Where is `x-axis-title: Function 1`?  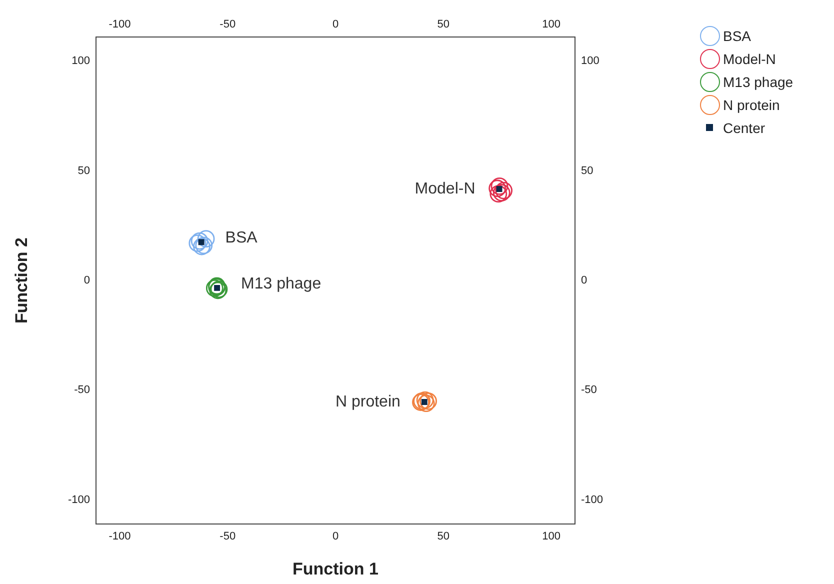 x-axis-title: Function 1 is located at coordinates (335, 568).